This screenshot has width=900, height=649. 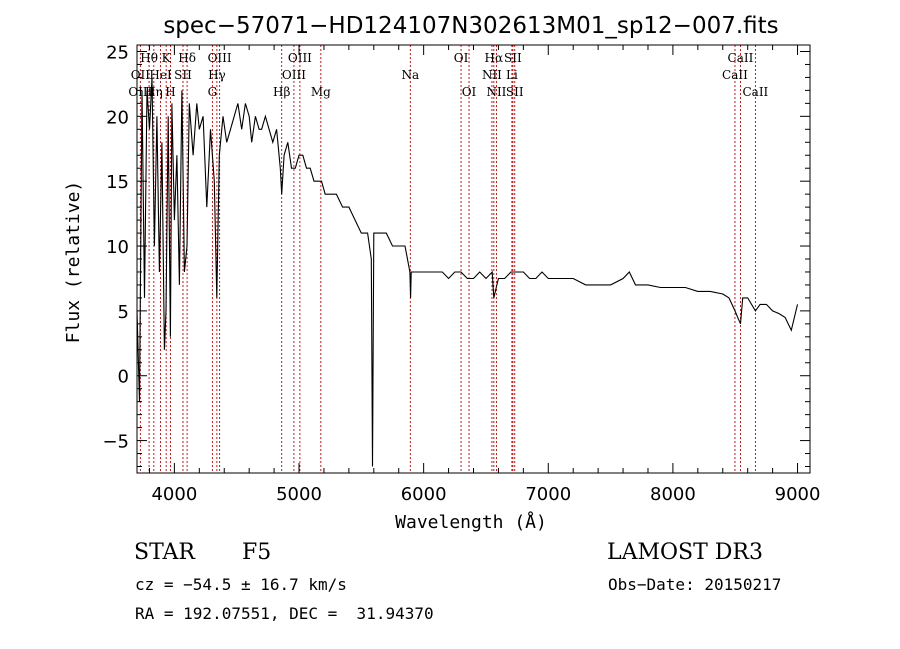 What do you see at coordinates (494, 58) in the screenshot?
I see `spectral-line-label: Hα` at bounding box center [494, 58].